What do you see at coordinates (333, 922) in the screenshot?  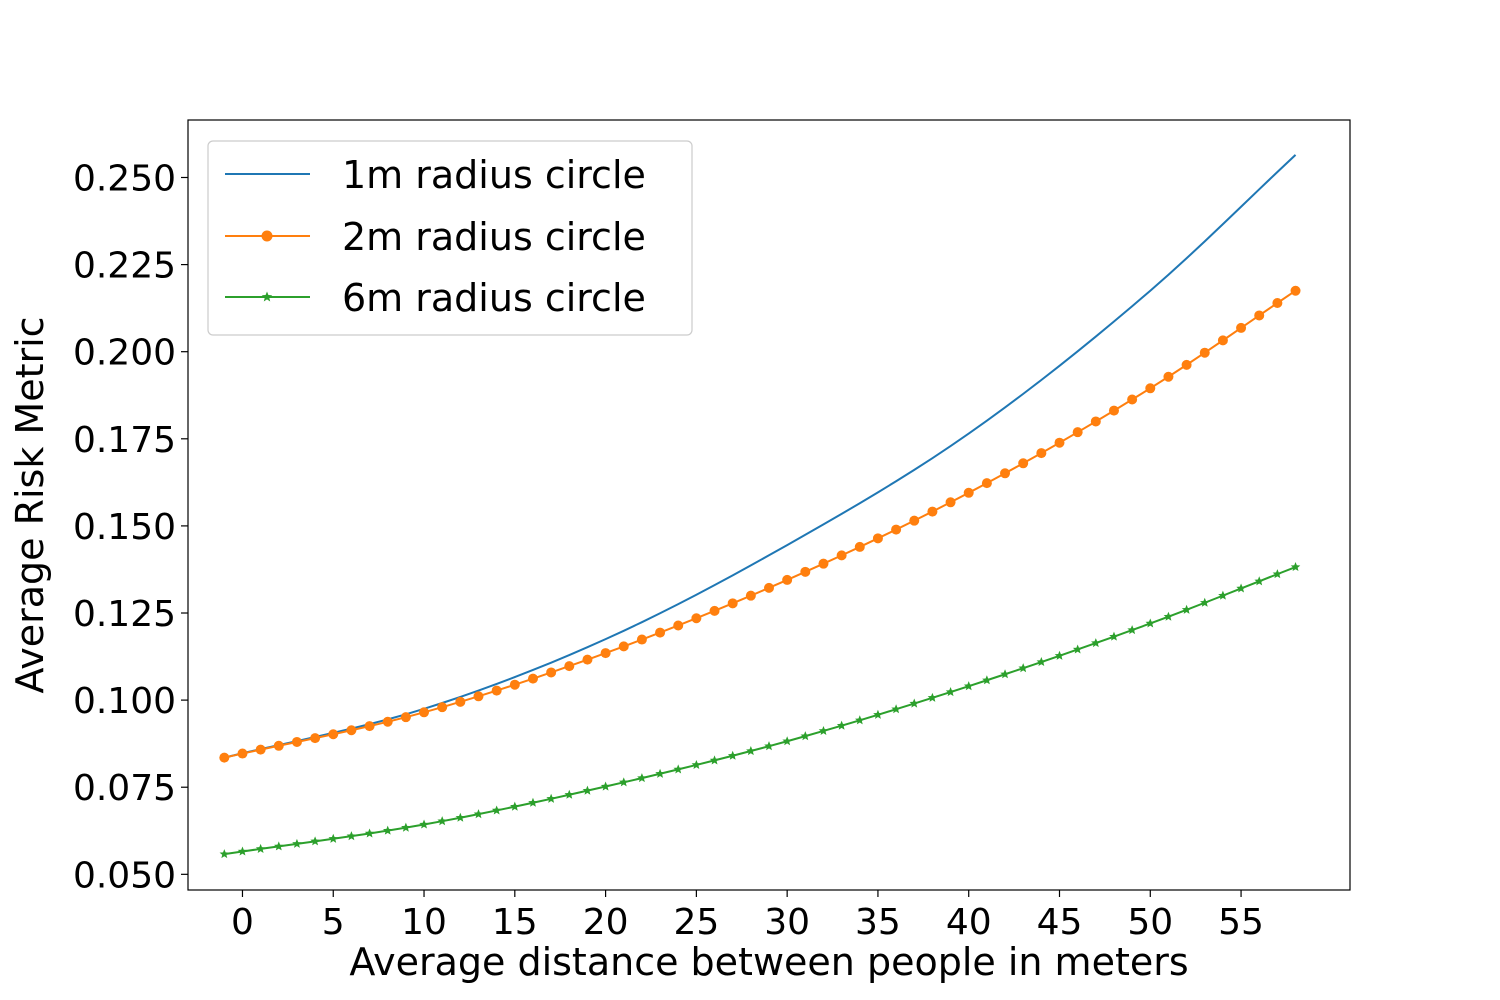 I see `x-tick-label: 5` at bounding box center [333, 922].